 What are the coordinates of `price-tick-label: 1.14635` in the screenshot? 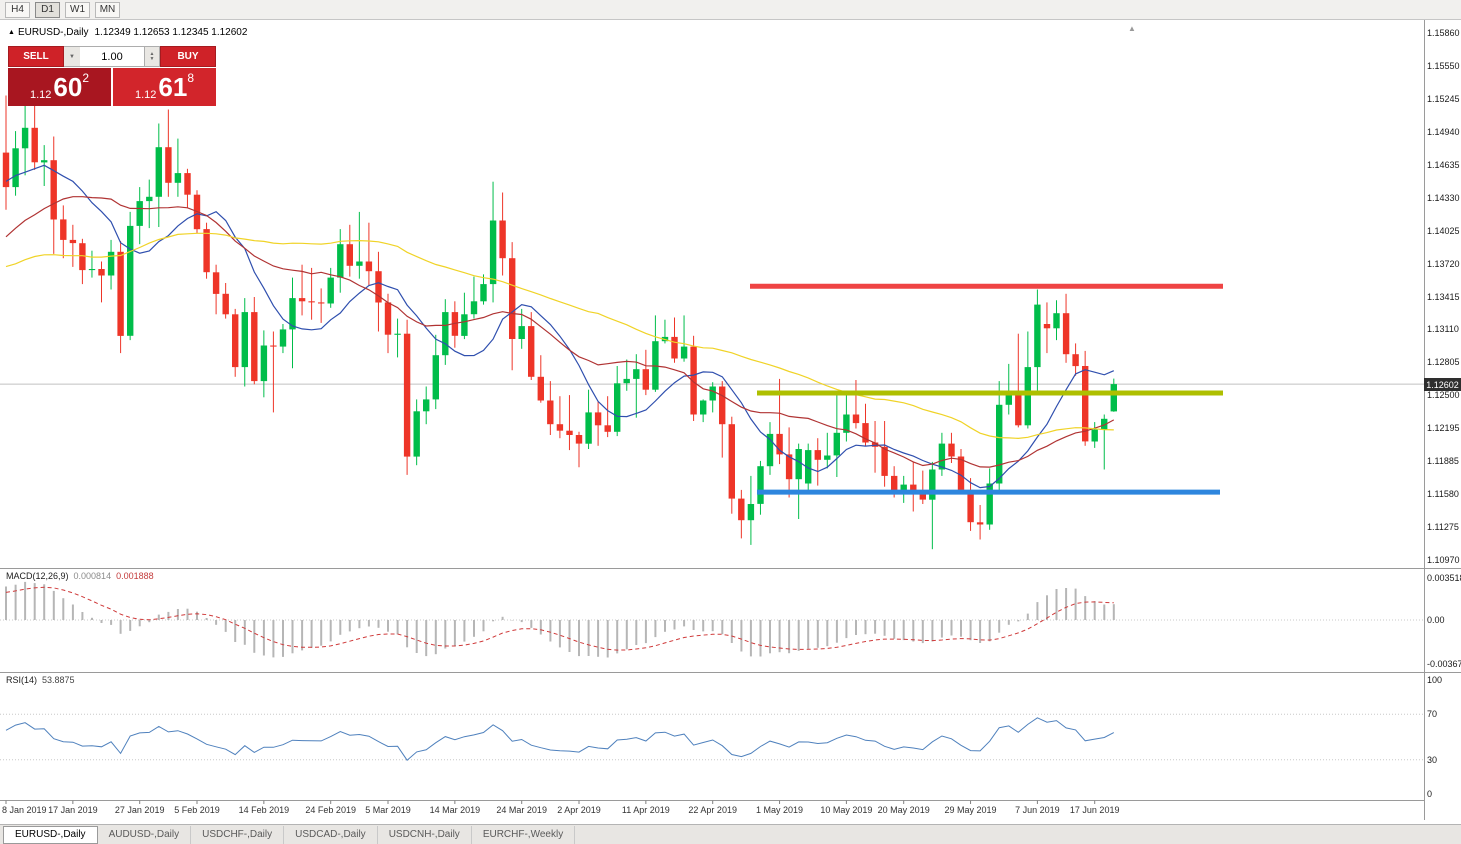 It's located at (1443, 165).